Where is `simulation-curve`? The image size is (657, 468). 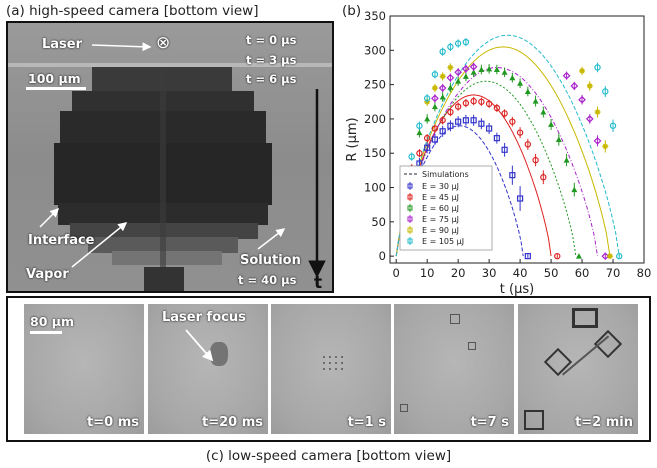
simulation-curve is located at coordinates (503, 151).